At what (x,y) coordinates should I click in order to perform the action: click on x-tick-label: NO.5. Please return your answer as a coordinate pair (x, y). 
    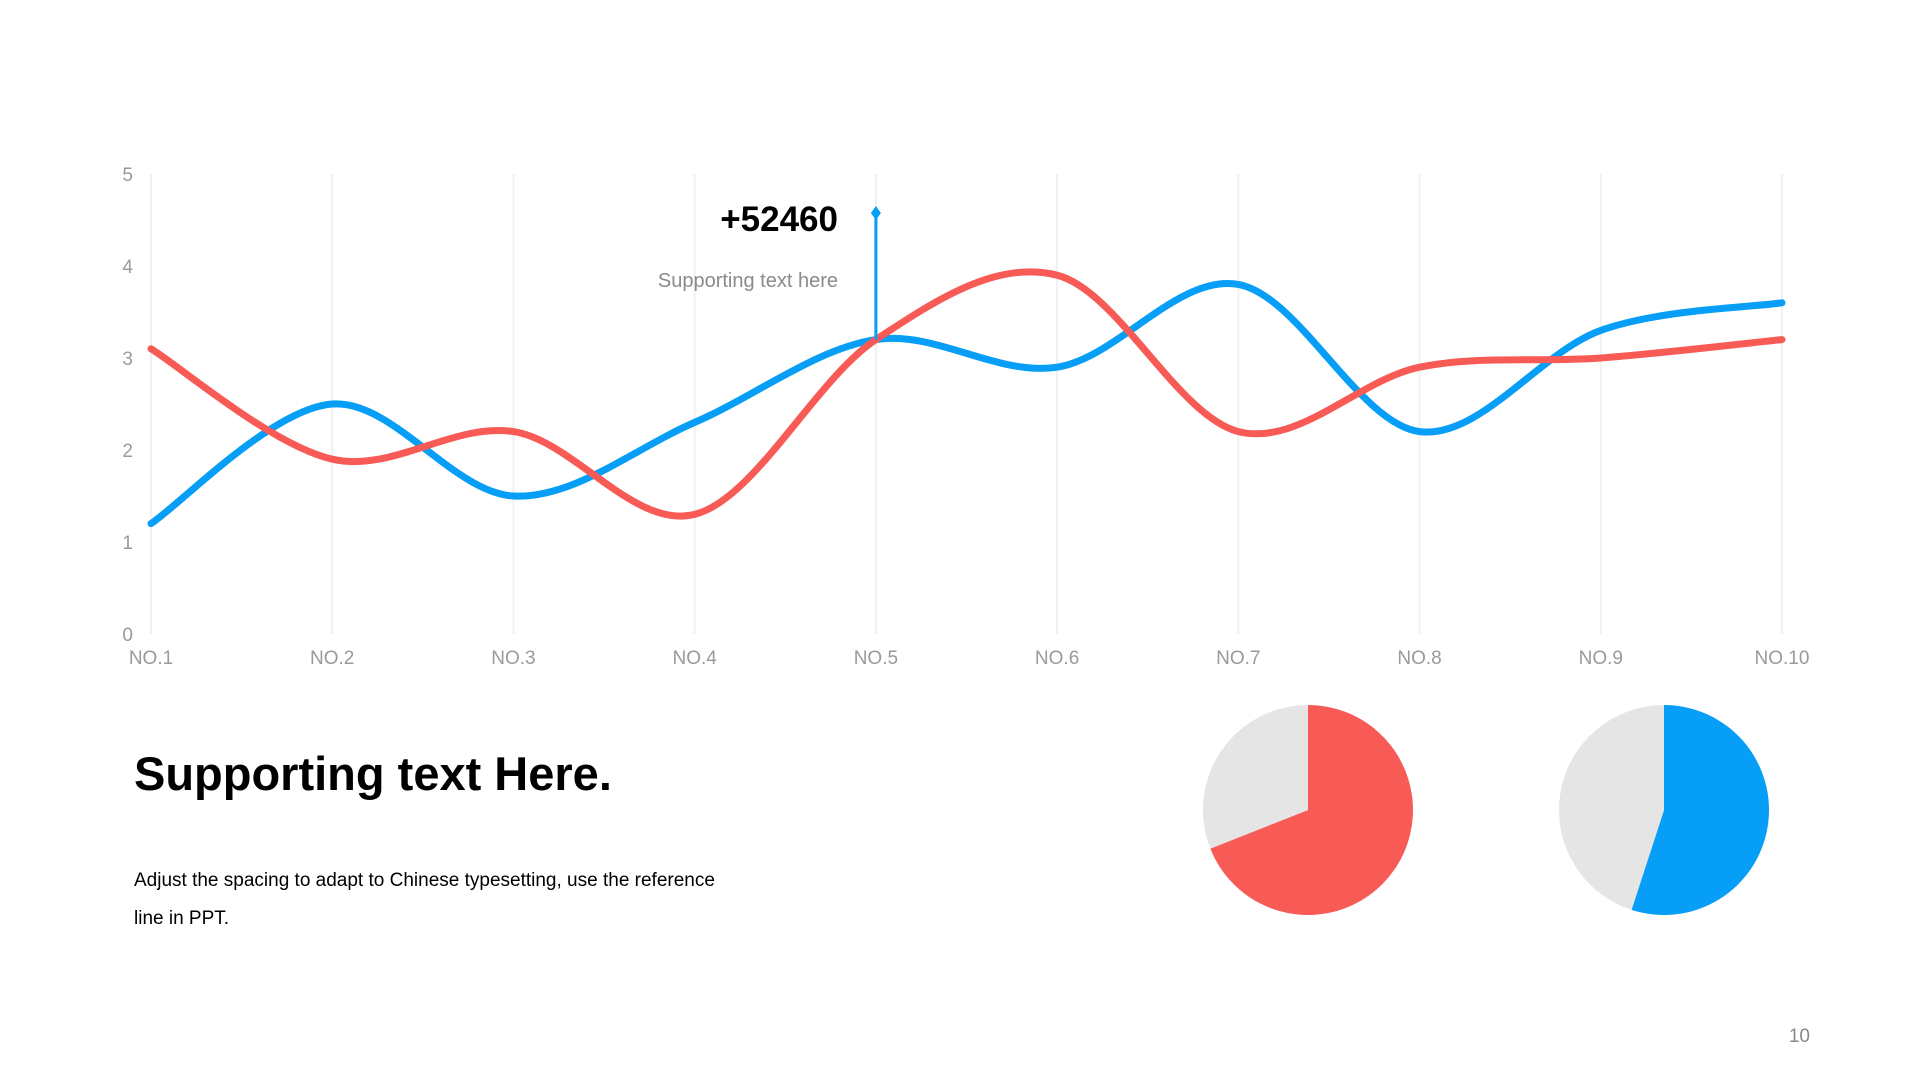
    Looking at the image, I should click on (876, 658).